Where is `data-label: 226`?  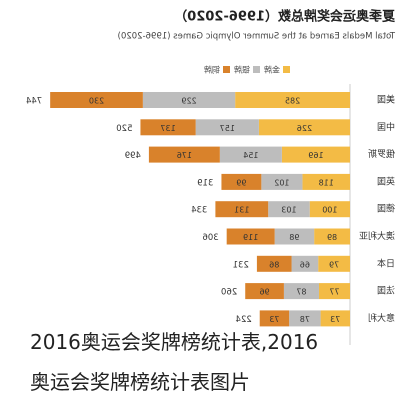
data-label: 226 is located at coordinates (304, 128).